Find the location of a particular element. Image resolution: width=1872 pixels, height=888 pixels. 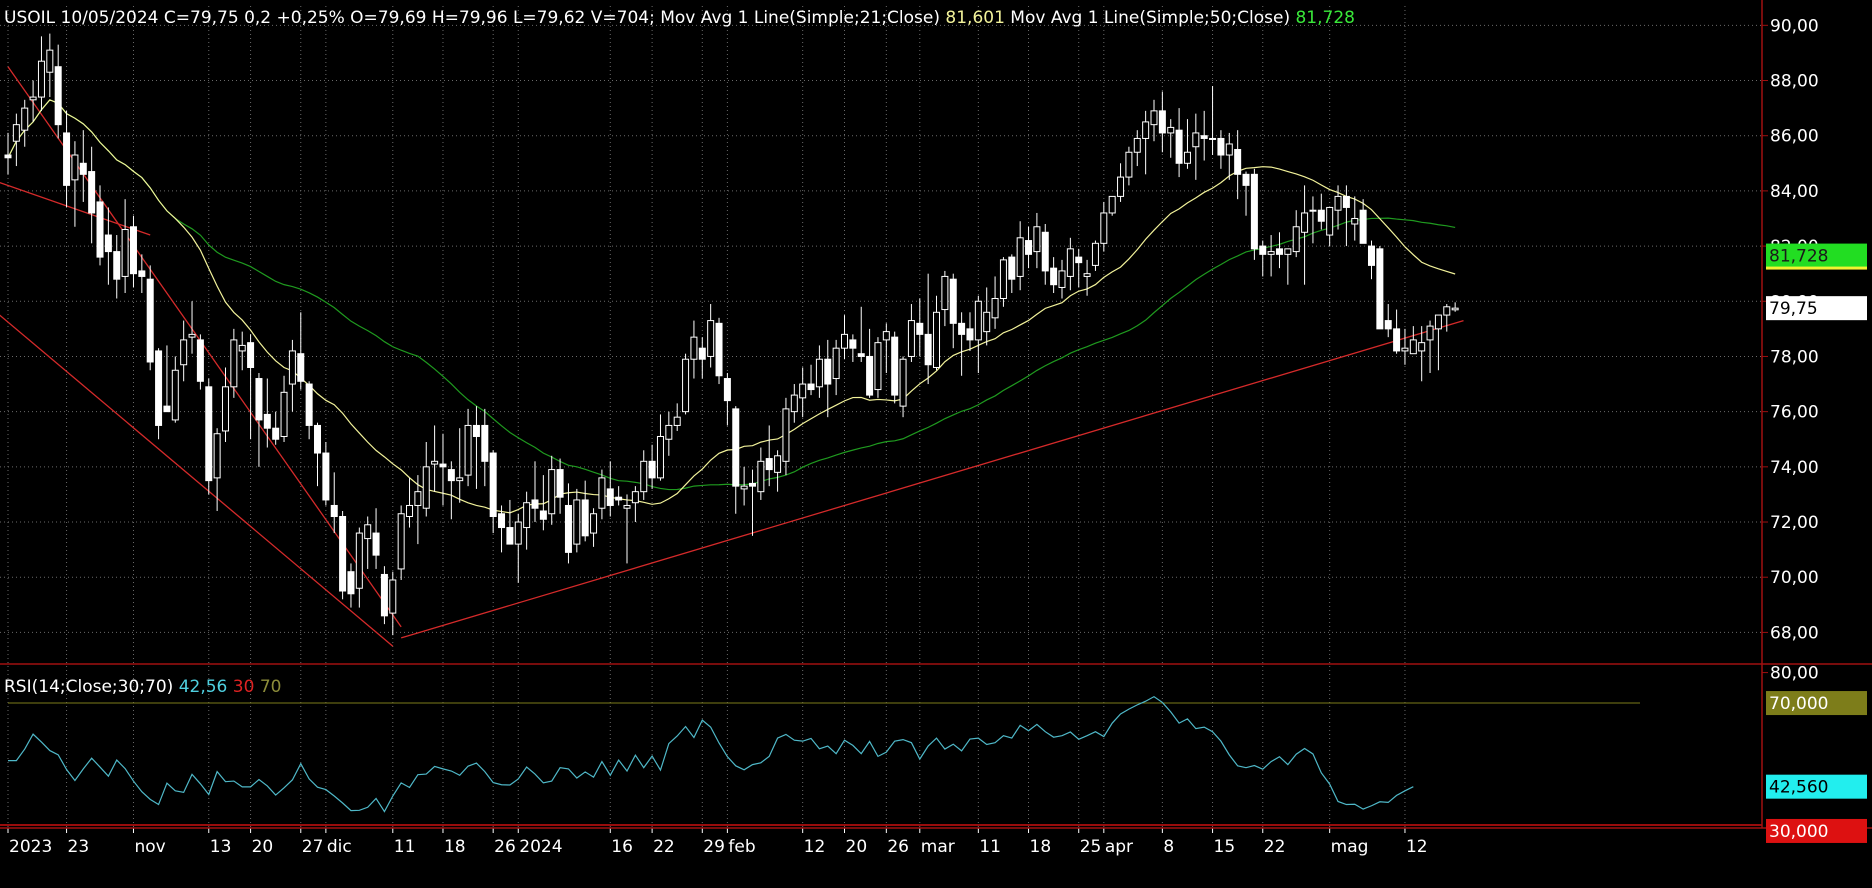

rsi-value-badge-label: 42,560 is located at coordinates (1798, 788).